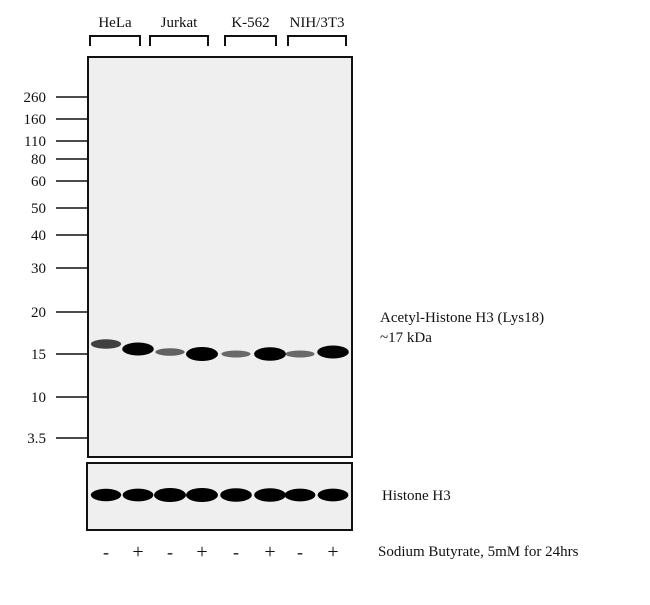  Describe the element at coordinates (38, 209) in the screenshot. I see `mw-marker-label: 50` at that location.